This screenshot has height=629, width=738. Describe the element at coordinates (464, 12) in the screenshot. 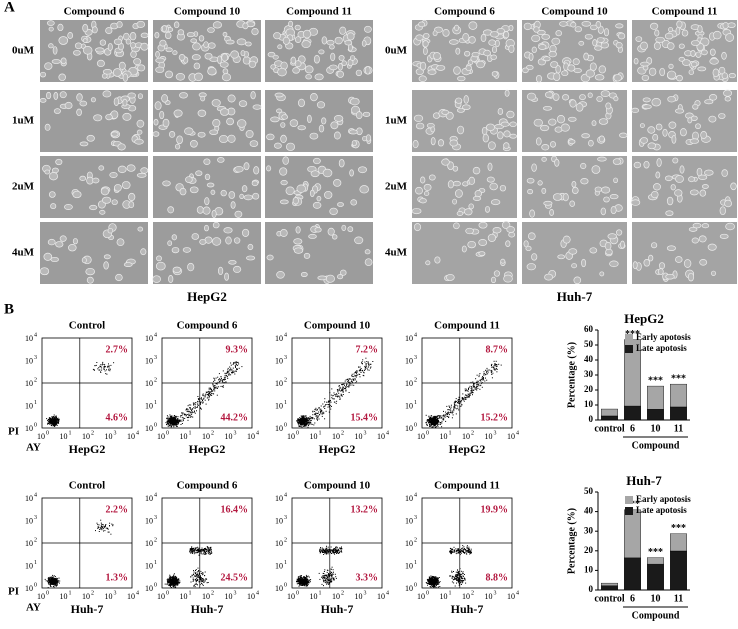

I see `column-header: Compound 6` at that location.